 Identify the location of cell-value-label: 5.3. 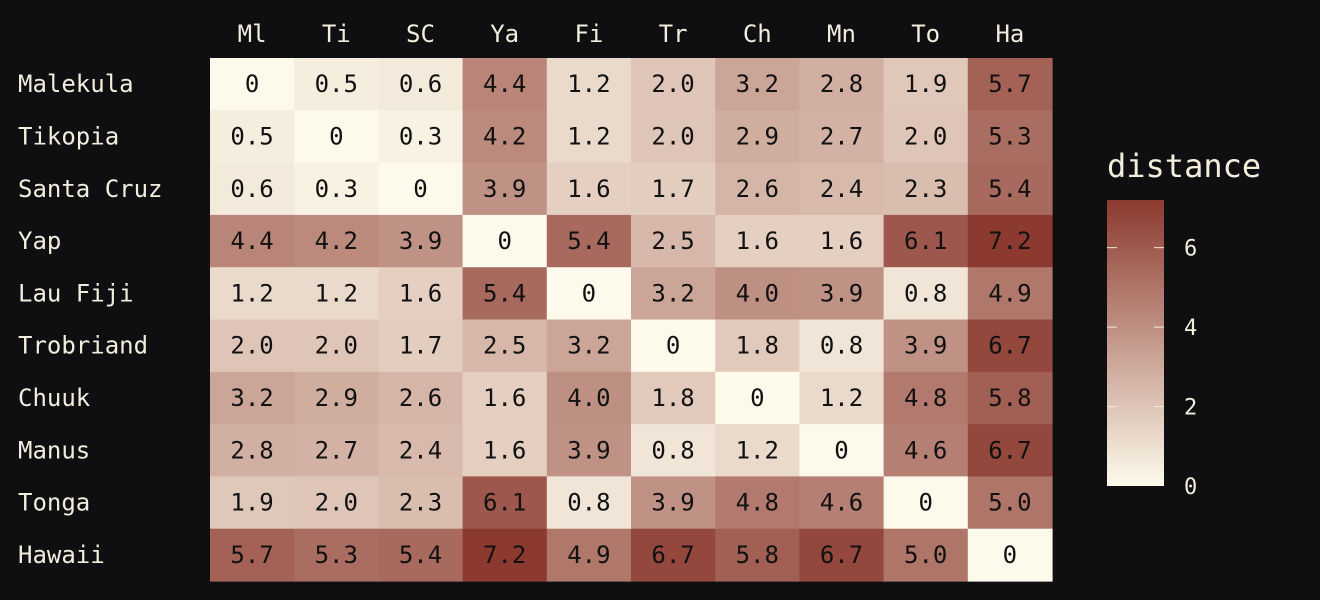
(336, 555).